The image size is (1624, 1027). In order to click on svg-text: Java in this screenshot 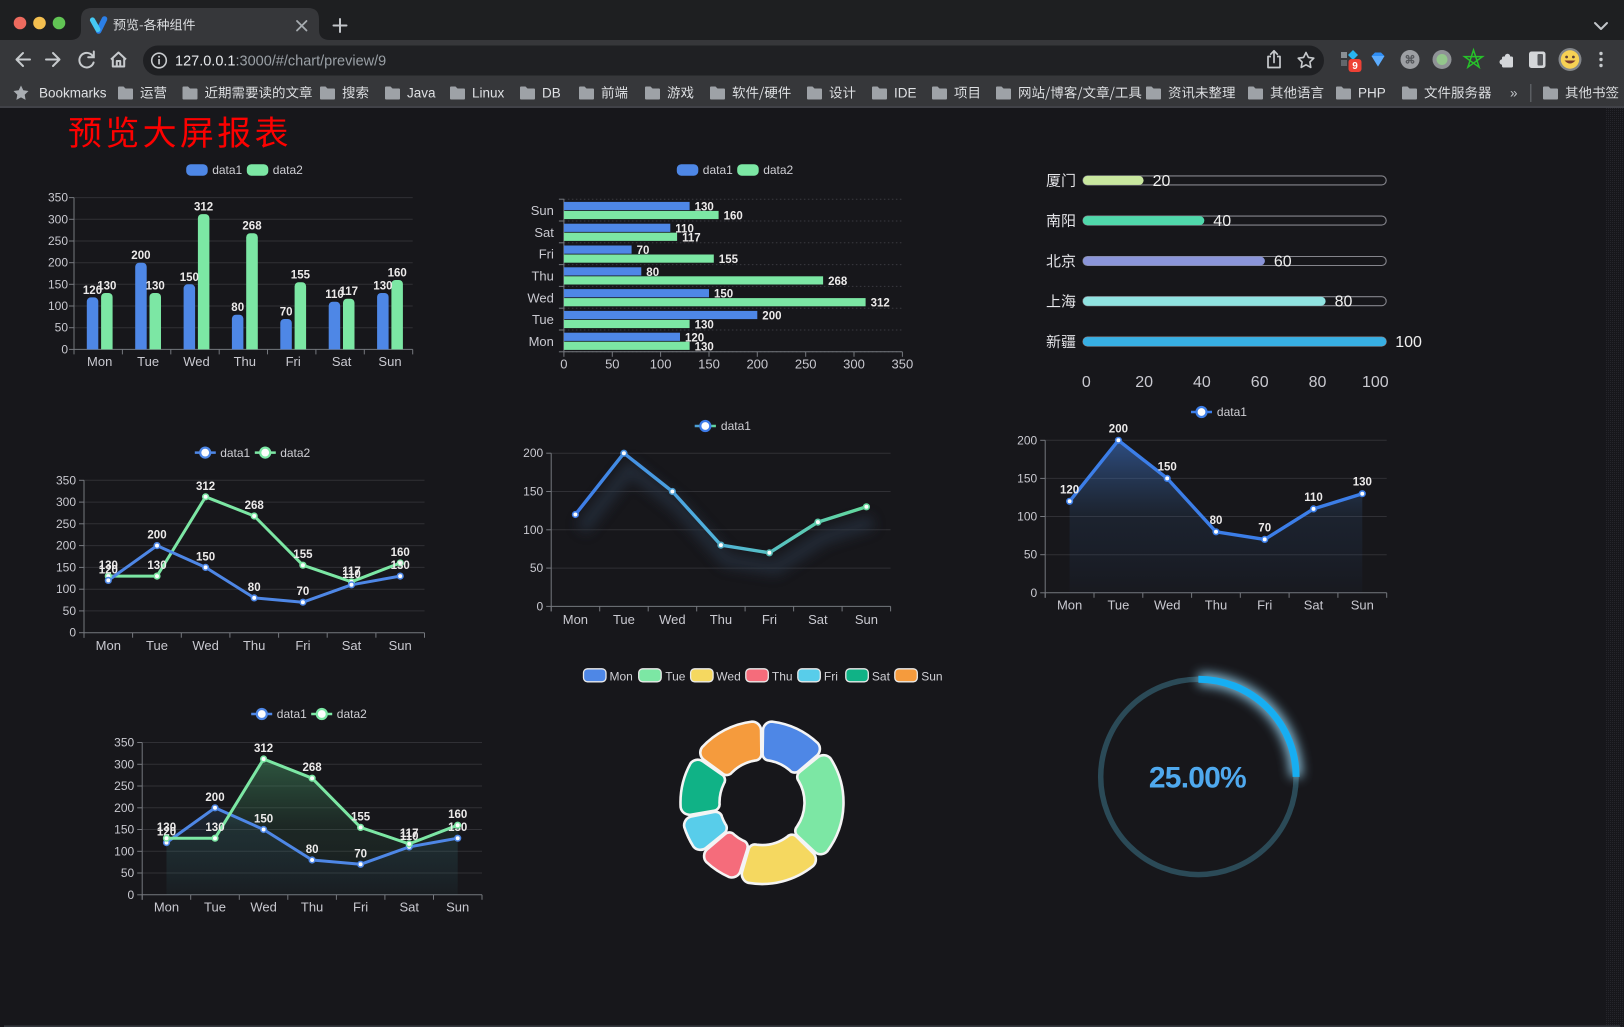, I will do `click(421, 93)`.